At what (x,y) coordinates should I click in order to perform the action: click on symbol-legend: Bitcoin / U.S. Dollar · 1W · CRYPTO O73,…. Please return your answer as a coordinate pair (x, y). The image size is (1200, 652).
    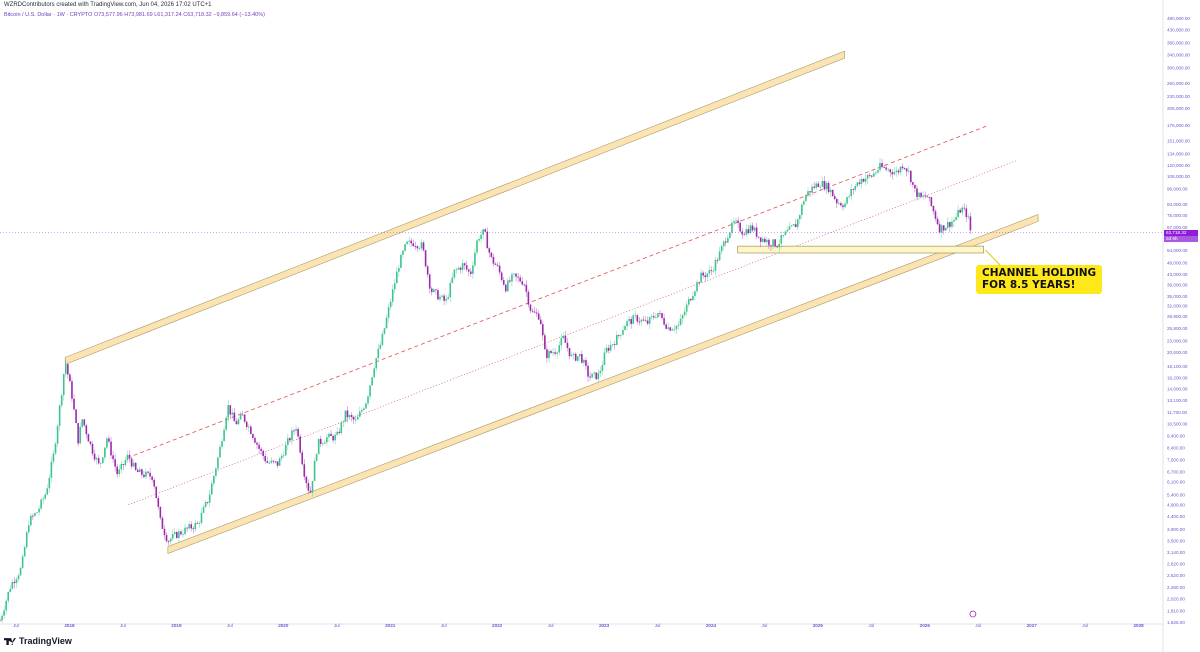
    Looking at the image, I should click on (134, 15).